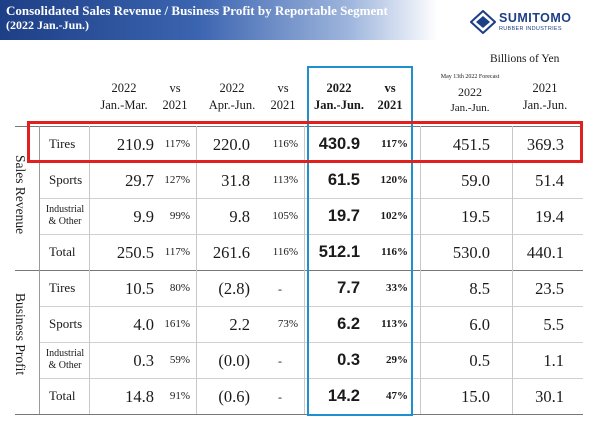  Describe the element at coordinates (397, 359) in the screenshot. I see `cell-vs3: 29%` at that location.